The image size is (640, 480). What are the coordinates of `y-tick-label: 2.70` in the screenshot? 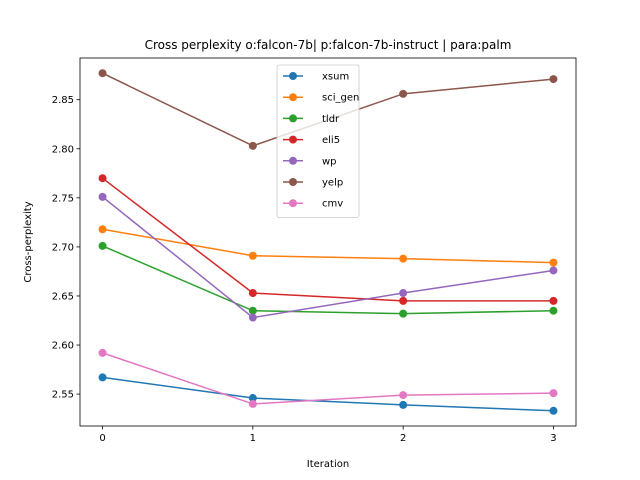 It's located at (63, 247).